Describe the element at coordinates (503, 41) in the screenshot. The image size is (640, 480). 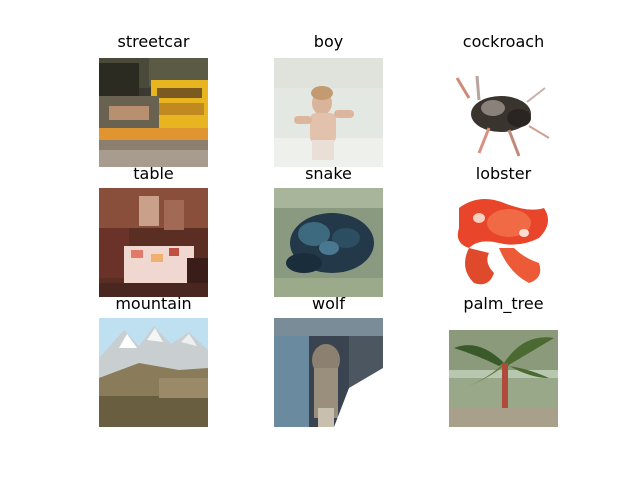
I see `panel-title: cockroach` at that location.